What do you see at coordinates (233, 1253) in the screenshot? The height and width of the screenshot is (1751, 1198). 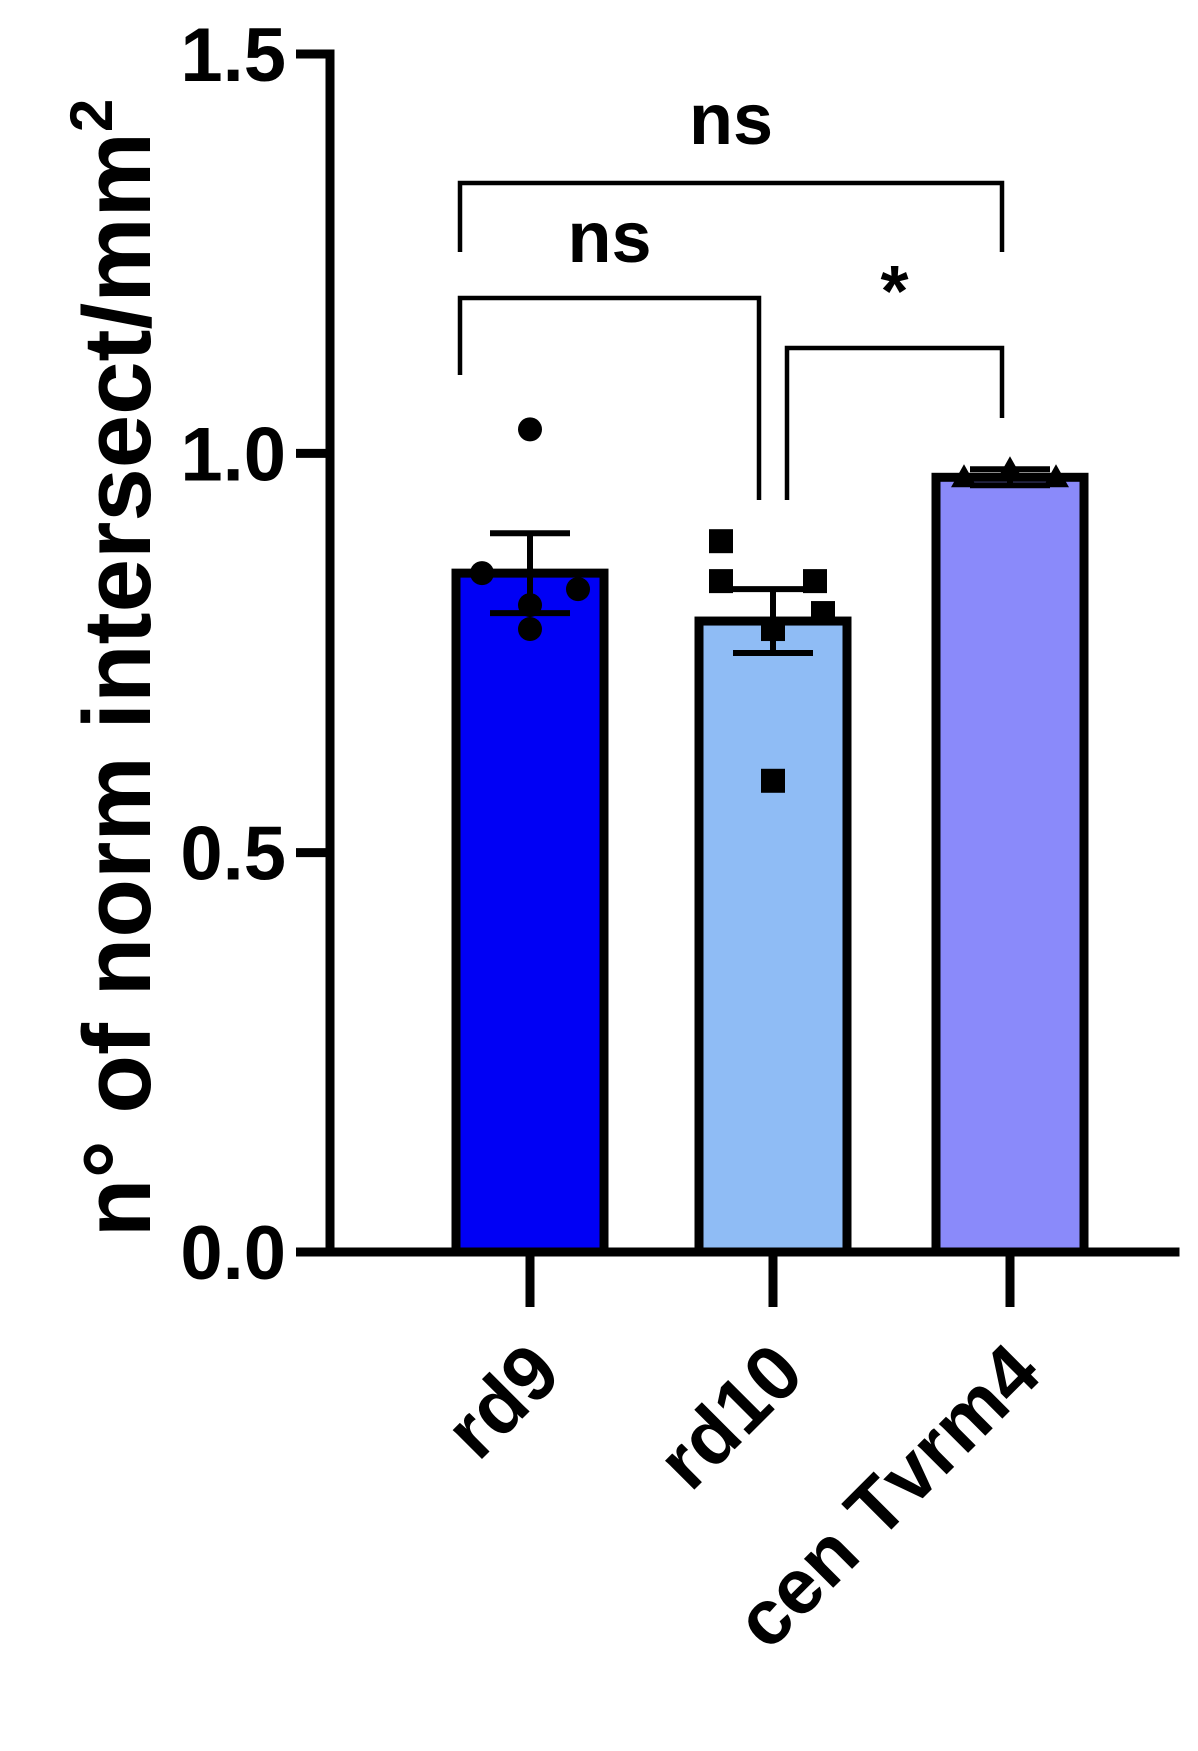 I see `y-tick-label: 0.0` at bounding box center [233, 1253].